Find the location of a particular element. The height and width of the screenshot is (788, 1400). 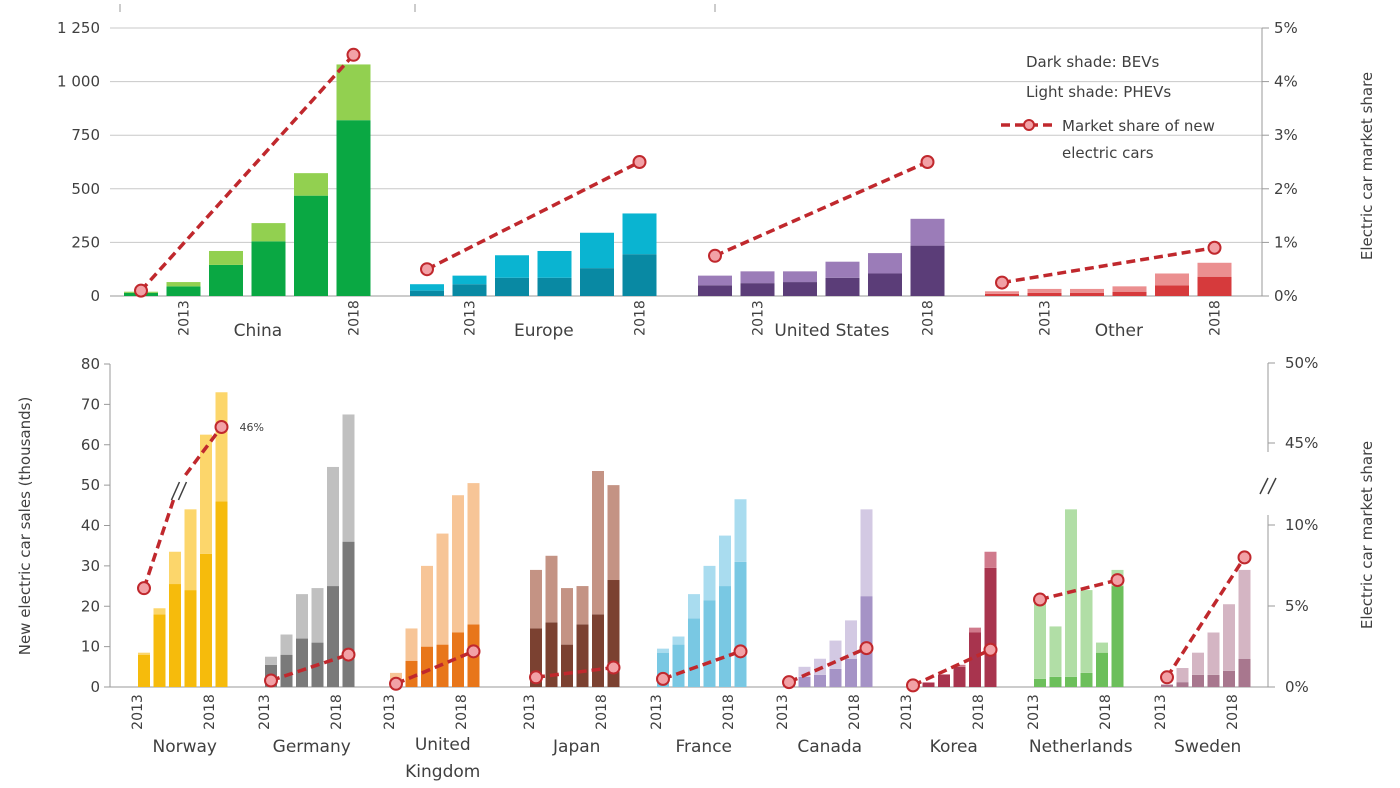

category-label-united-states: United States is located at coordinates (831, 331).